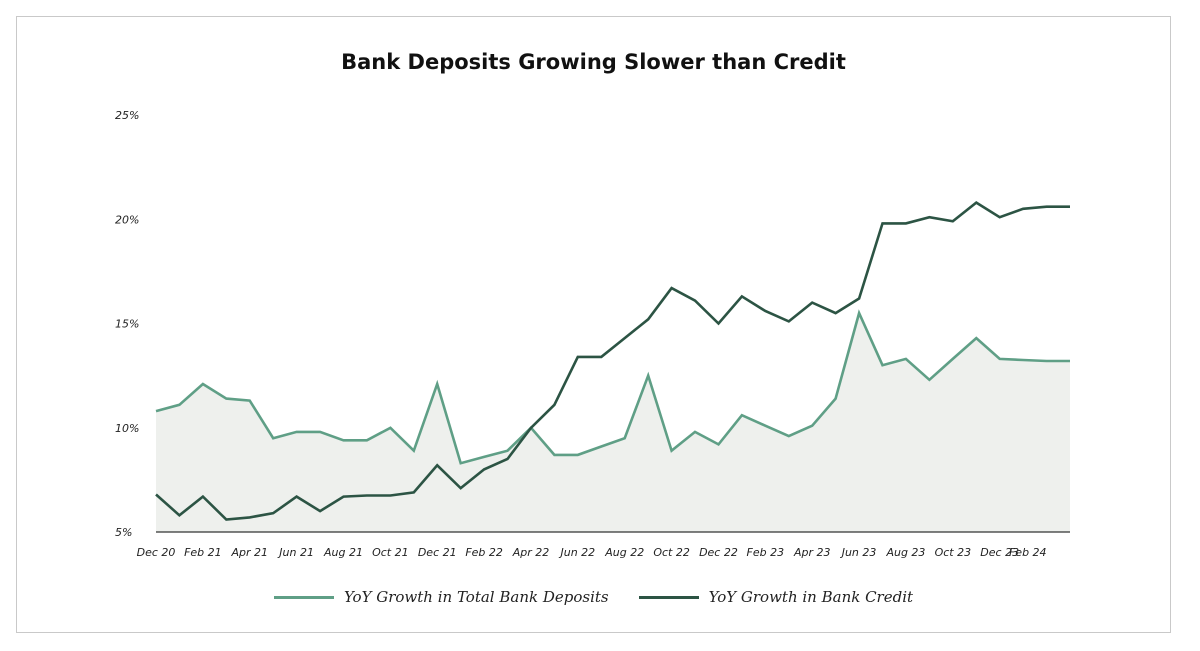  What do you see at coordinates (295, 552) in the screenshot?
I see `x-tick-label: Jun 21` at bounding box center [295, 552].